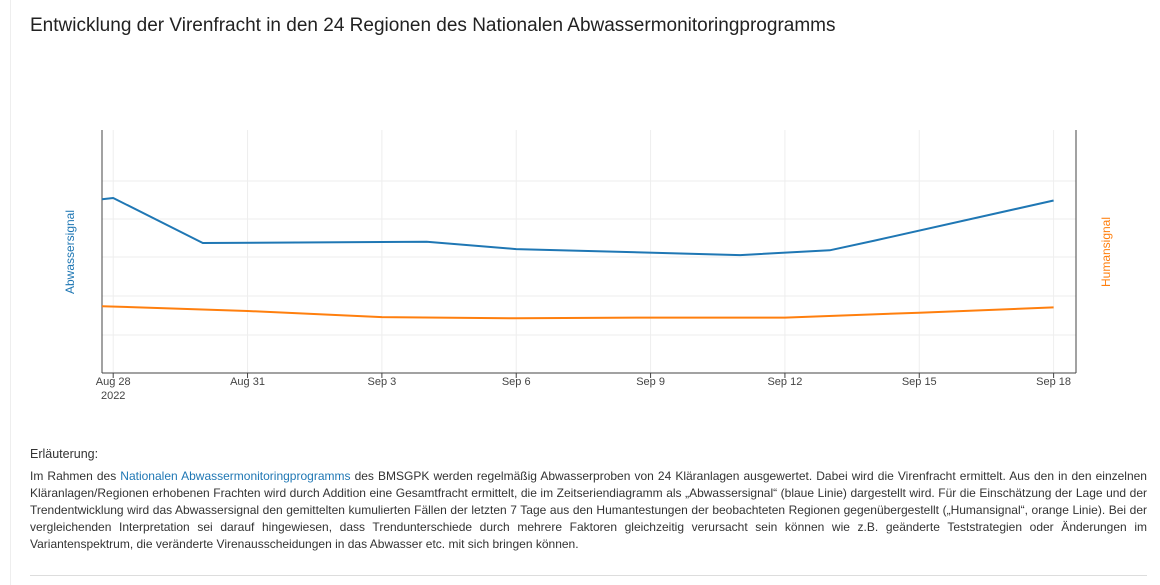  Describe the element at coordinates (650, 382) in the screenshot. I see `x-tick-label: Sep 9` at that location.